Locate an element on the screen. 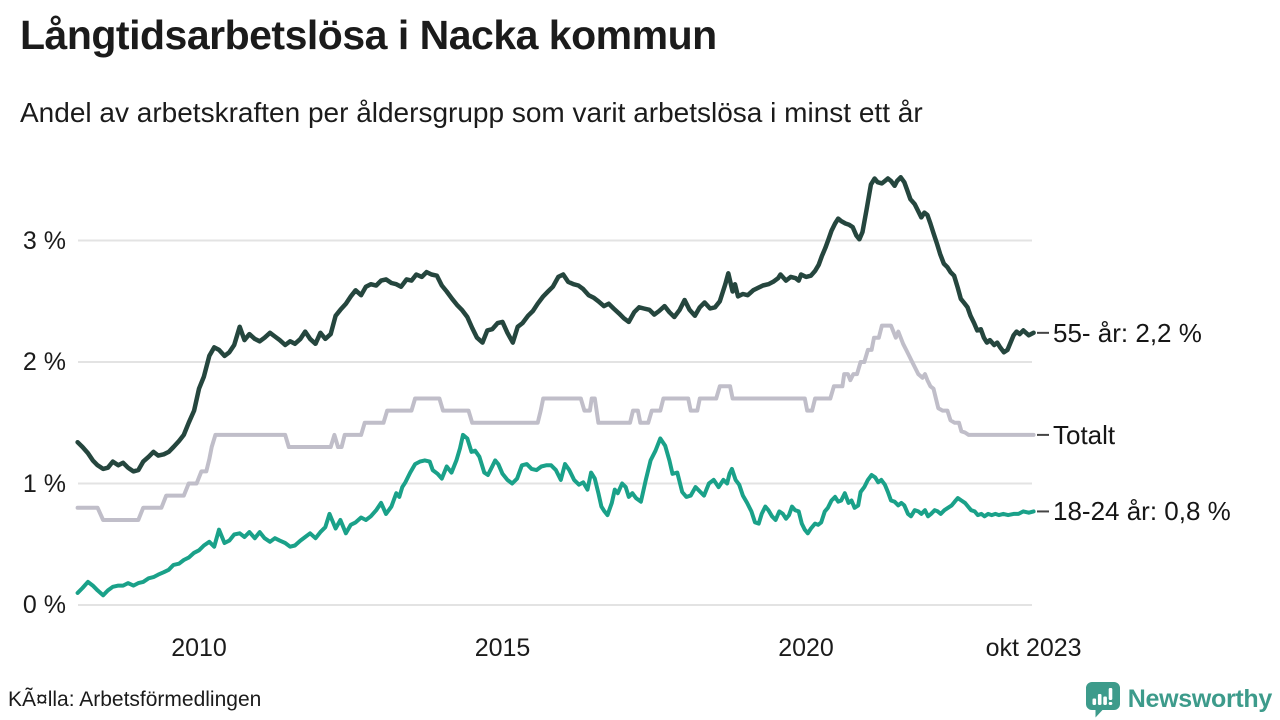 The width and height of the screenshot is (1280, 720). y-tick-label: 0 % is located at coordinates (44, 605).